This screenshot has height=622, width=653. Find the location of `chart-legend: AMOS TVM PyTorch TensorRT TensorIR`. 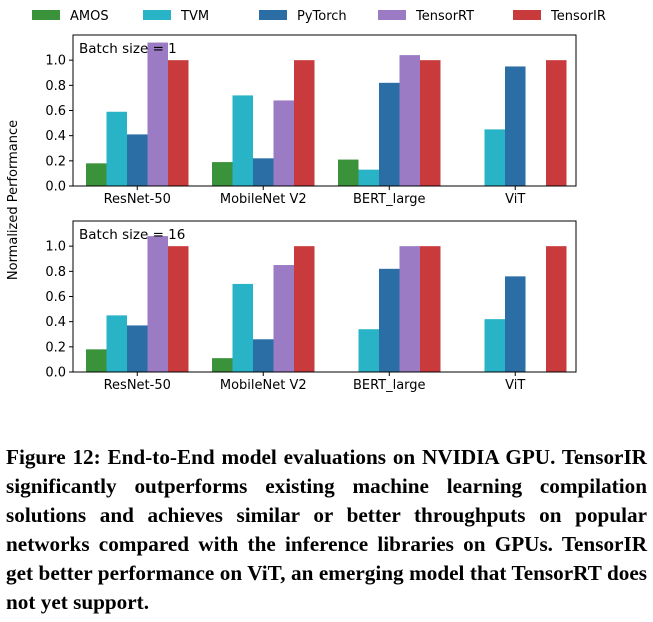

chart-legend: AMOS TVM PyTorch TensorRT TensorIR is located at coordinates (319, 16).